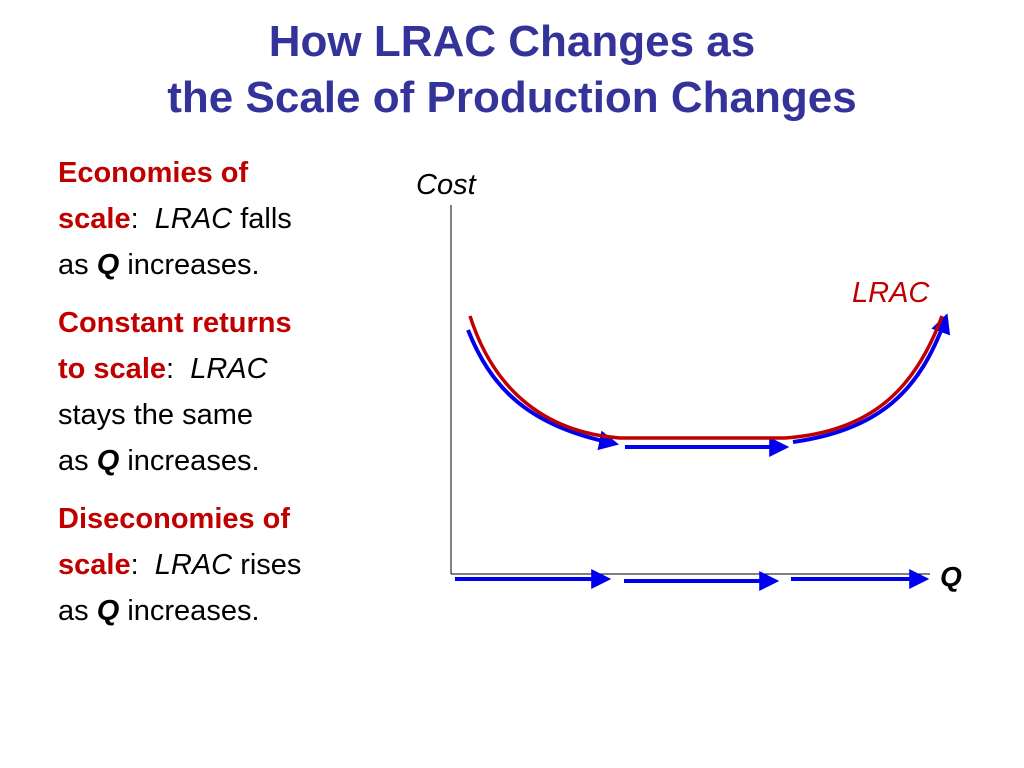 The height and width of the screenshot is (768, 1024). What do you see at coordinates (94, 565) in the screenshot?
I see `diseconomies-term-line2: scale` at bounding box center [94, 565].